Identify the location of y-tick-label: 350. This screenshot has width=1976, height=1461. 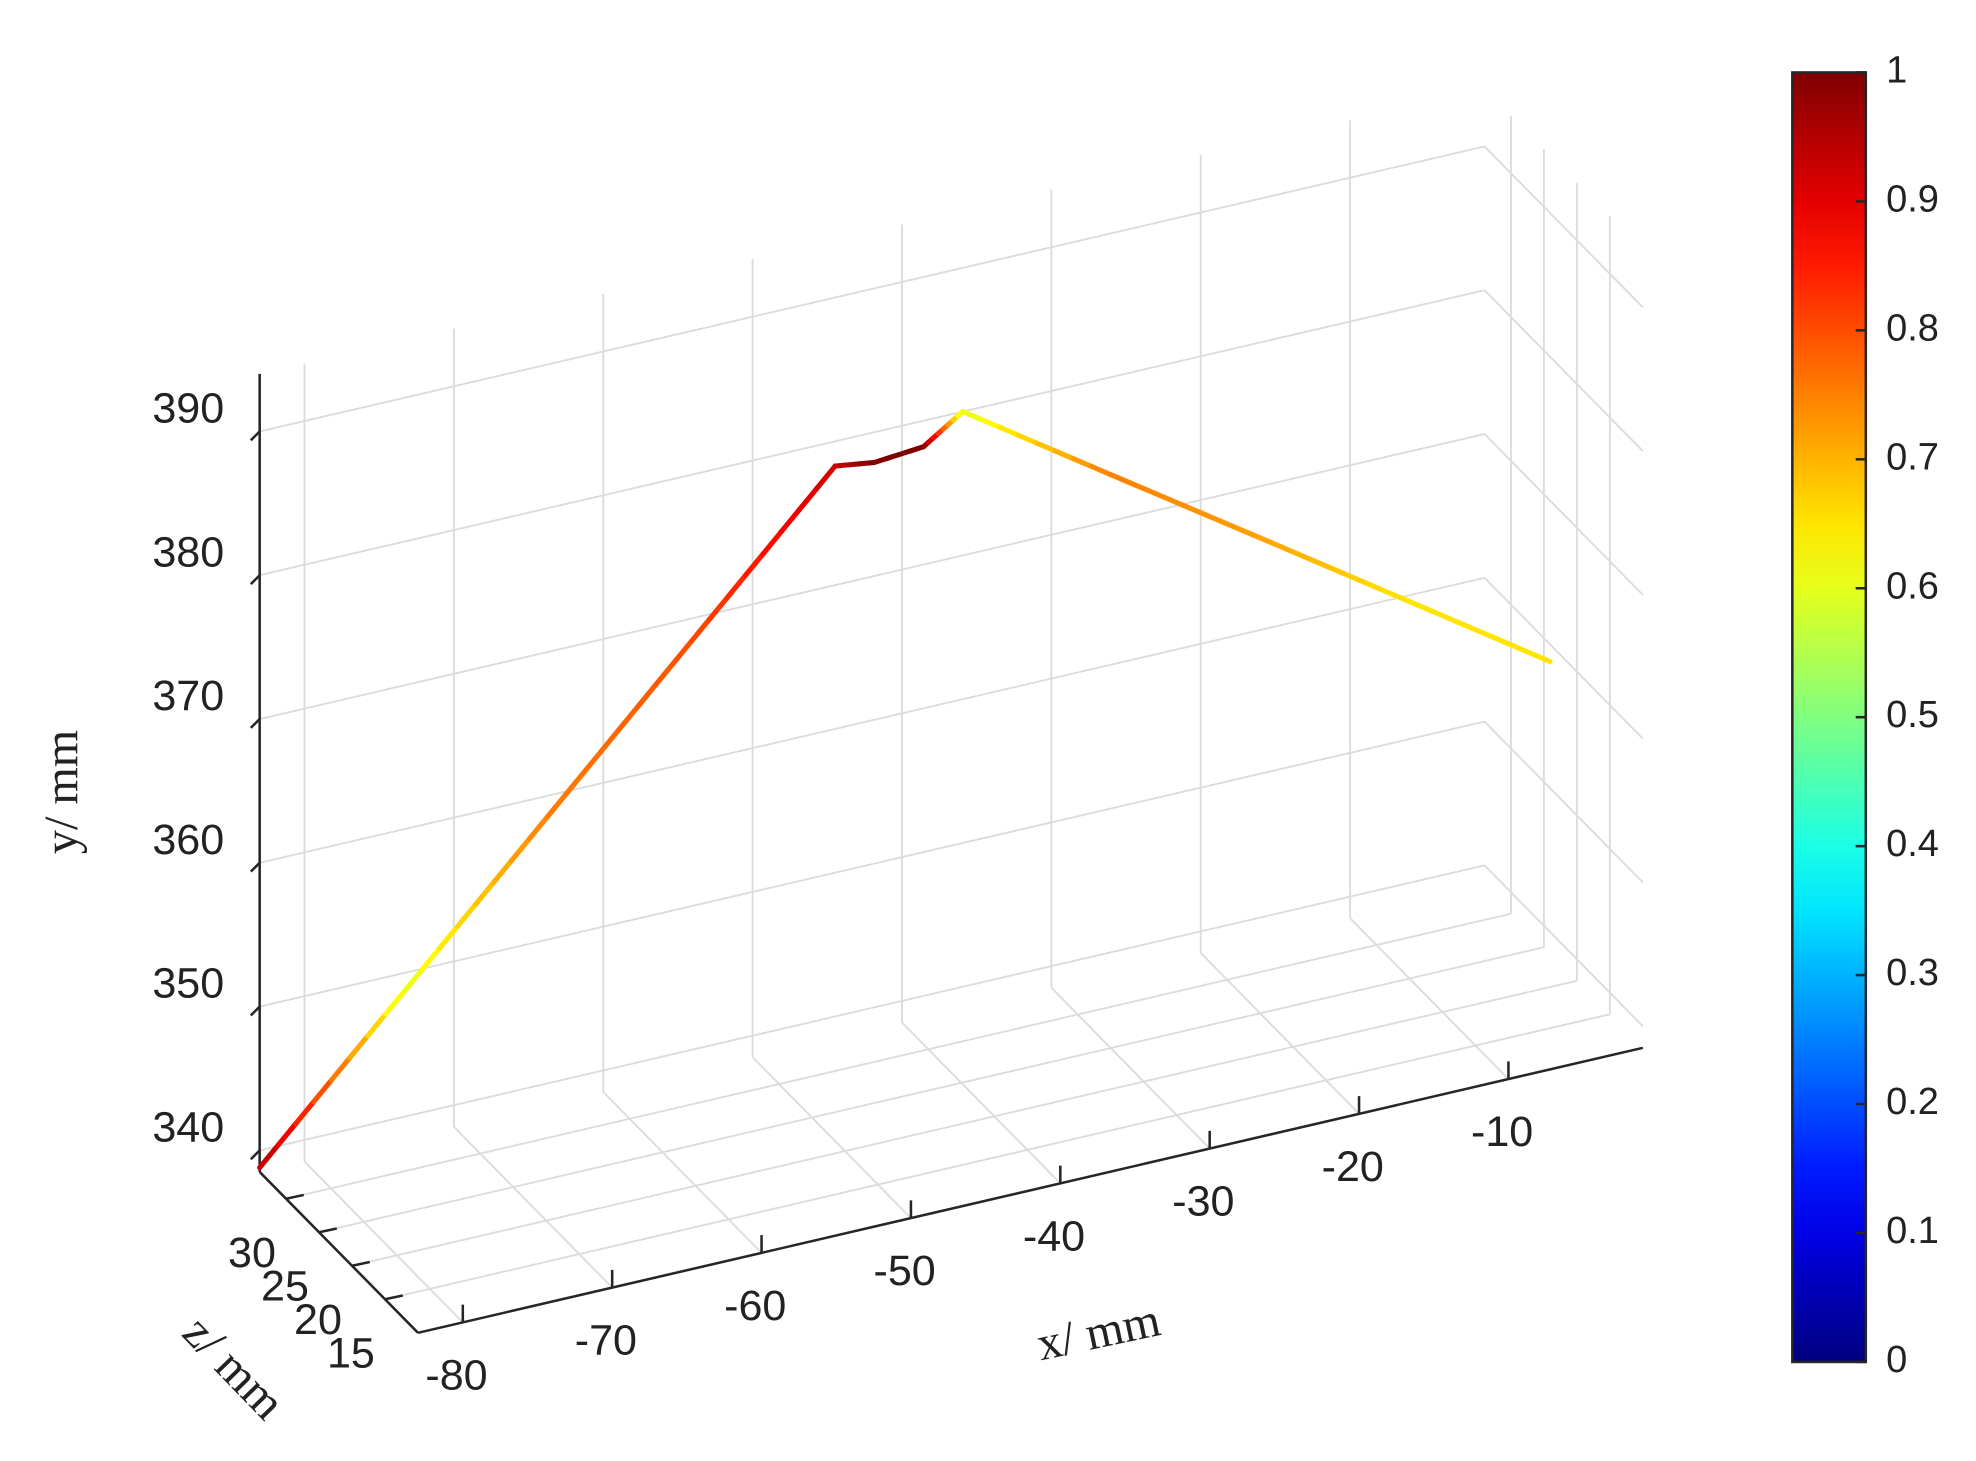
(188, 984).